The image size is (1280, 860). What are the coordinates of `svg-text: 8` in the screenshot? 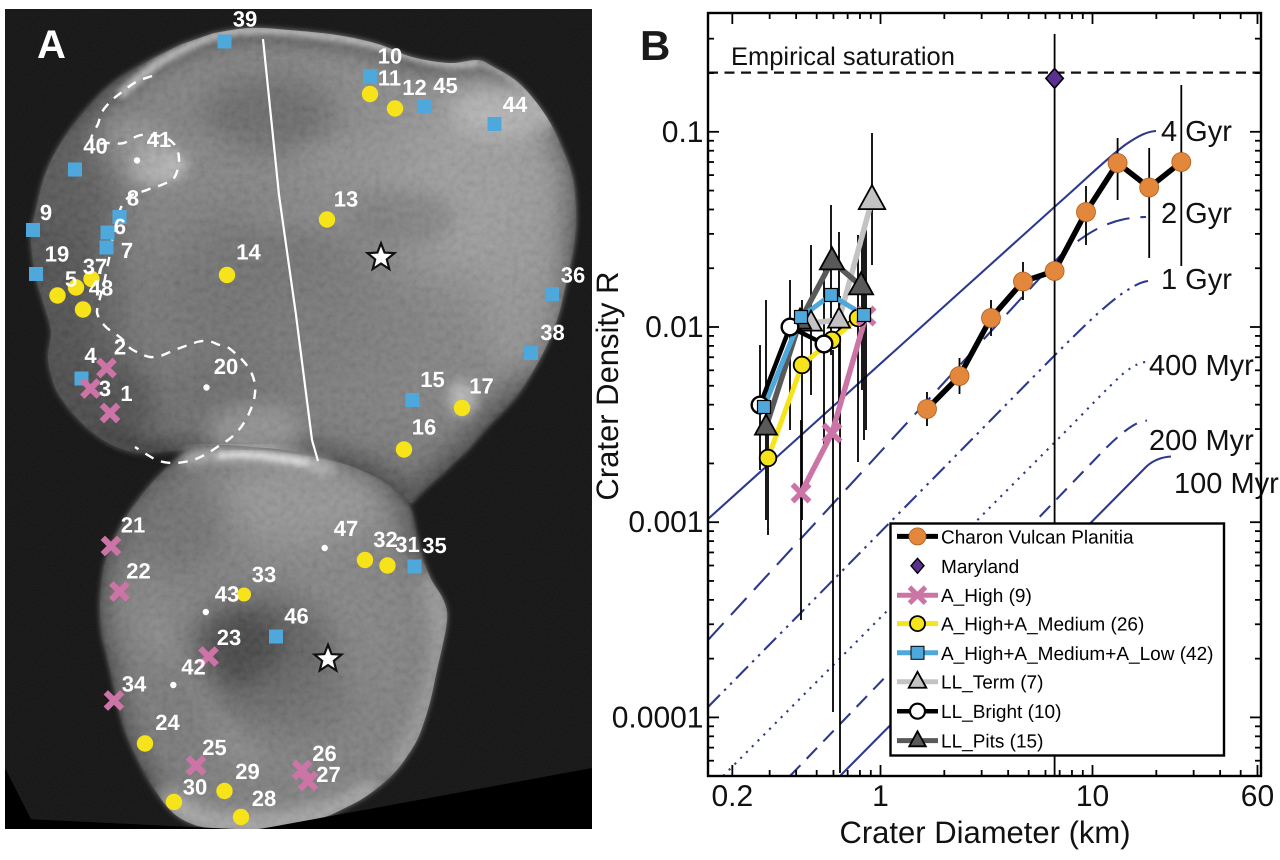 It's located at (133, 198).